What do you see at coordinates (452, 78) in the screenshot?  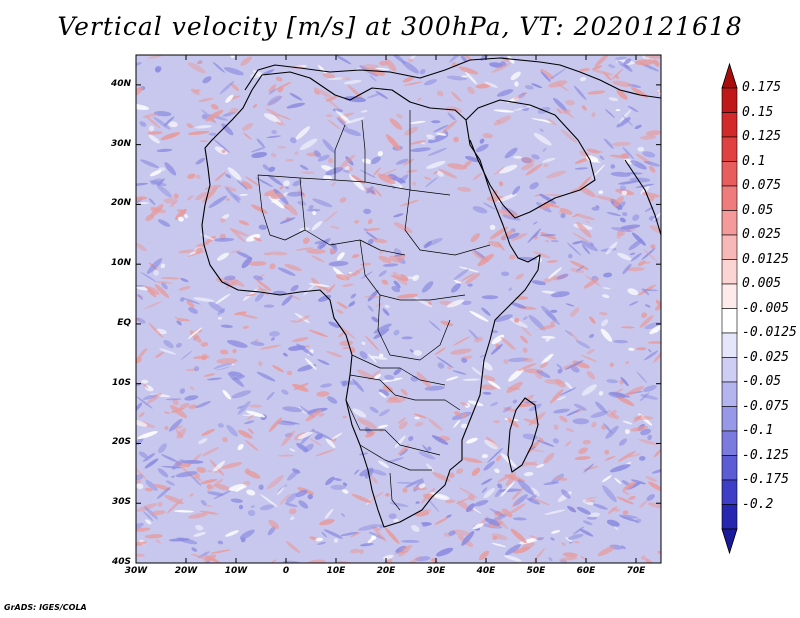 I see `europe-coastline` at bounding box center [452, 78].